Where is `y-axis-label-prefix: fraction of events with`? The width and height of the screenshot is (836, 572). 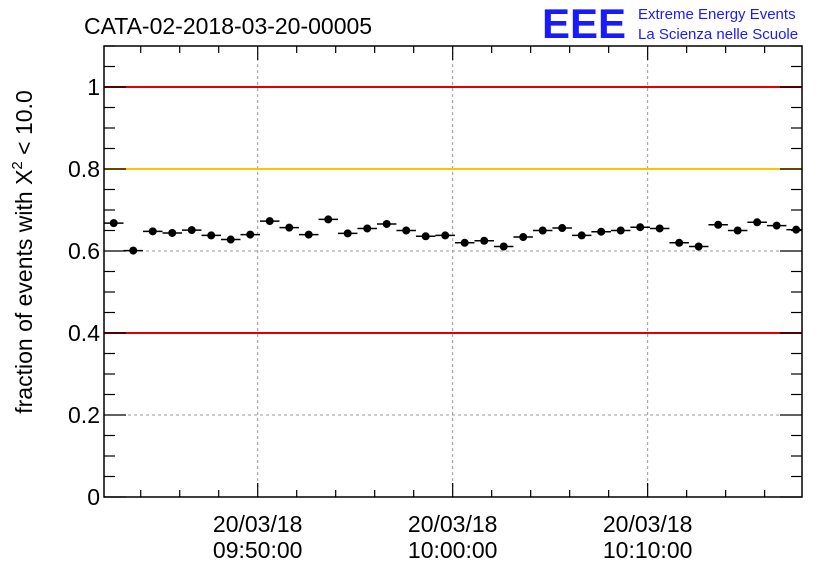 y-axis-label-prefix: fraction of events with is located at coordinates (24, 299).